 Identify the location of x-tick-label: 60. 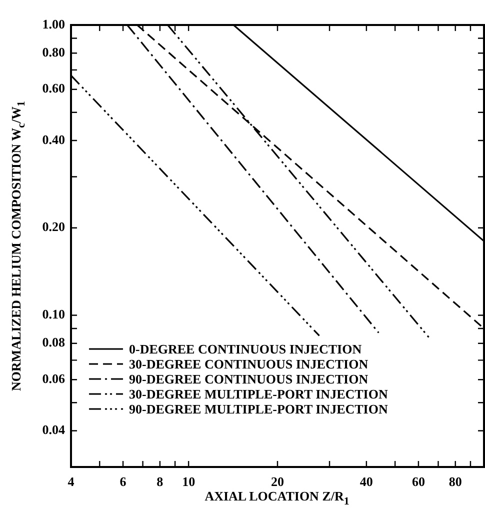
(418, 482).